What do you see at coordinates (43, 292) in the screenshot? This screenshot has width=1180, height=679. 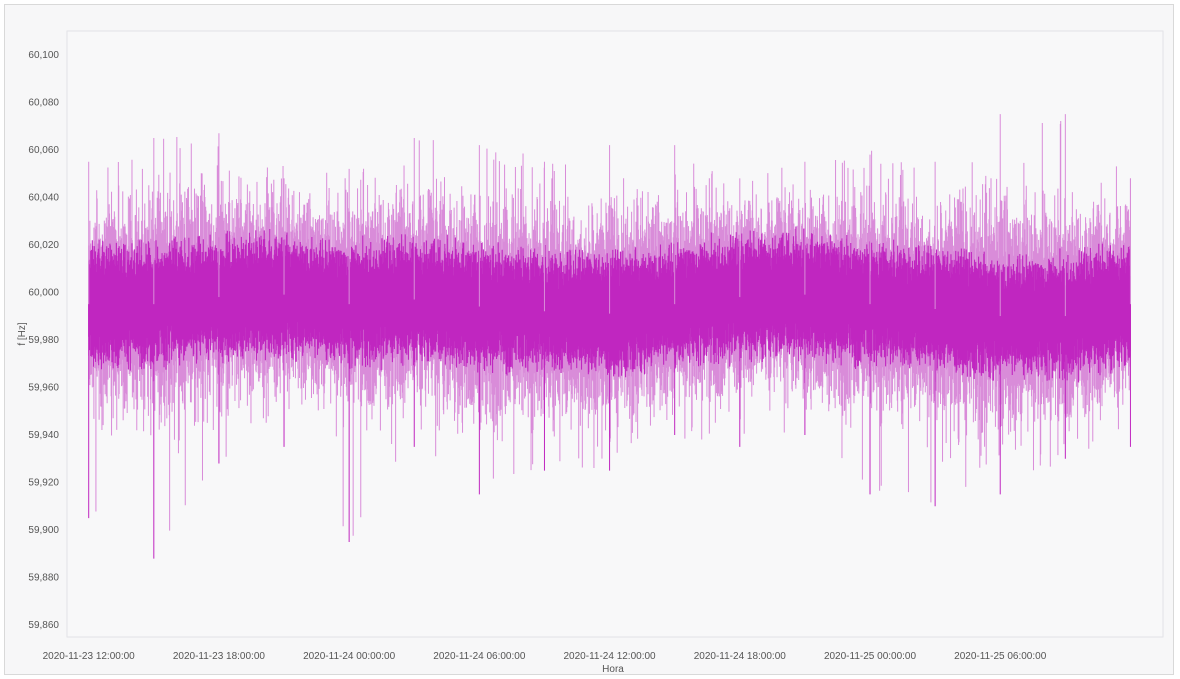 I see `y-tick-label: 60,000` at bounding box center [43, 292].